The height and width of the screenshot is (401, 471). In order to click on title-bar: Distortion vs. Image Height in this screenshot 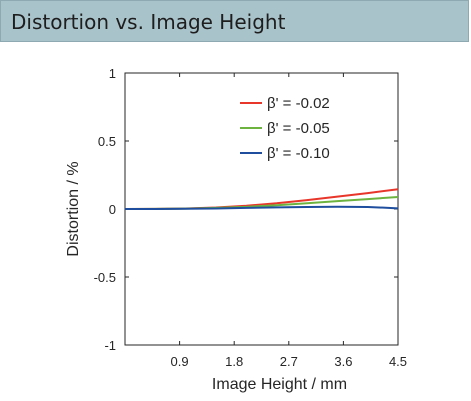, I will do `click(234, 21)`.